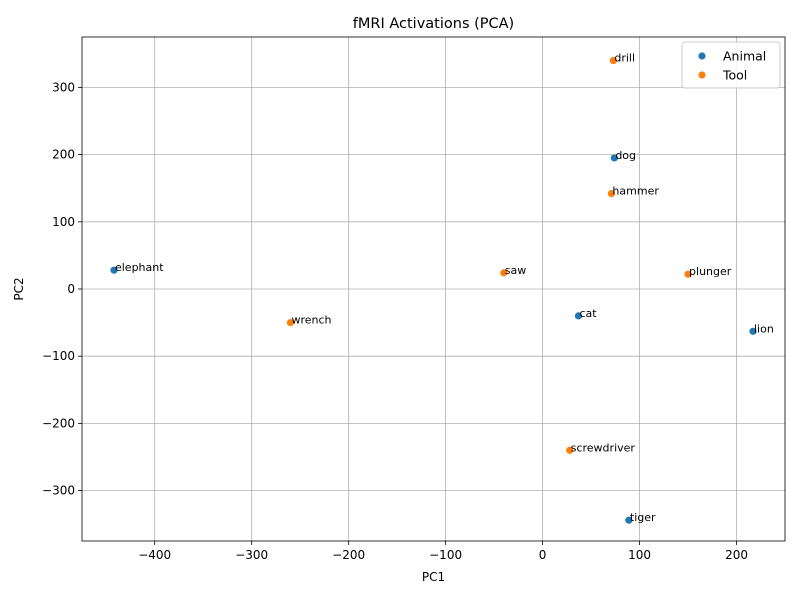 This screenshot has width=800, height=600. Describe the element at coordinates (58, 423) in the screenshot. I see `y-tick-label: −200` at that location.